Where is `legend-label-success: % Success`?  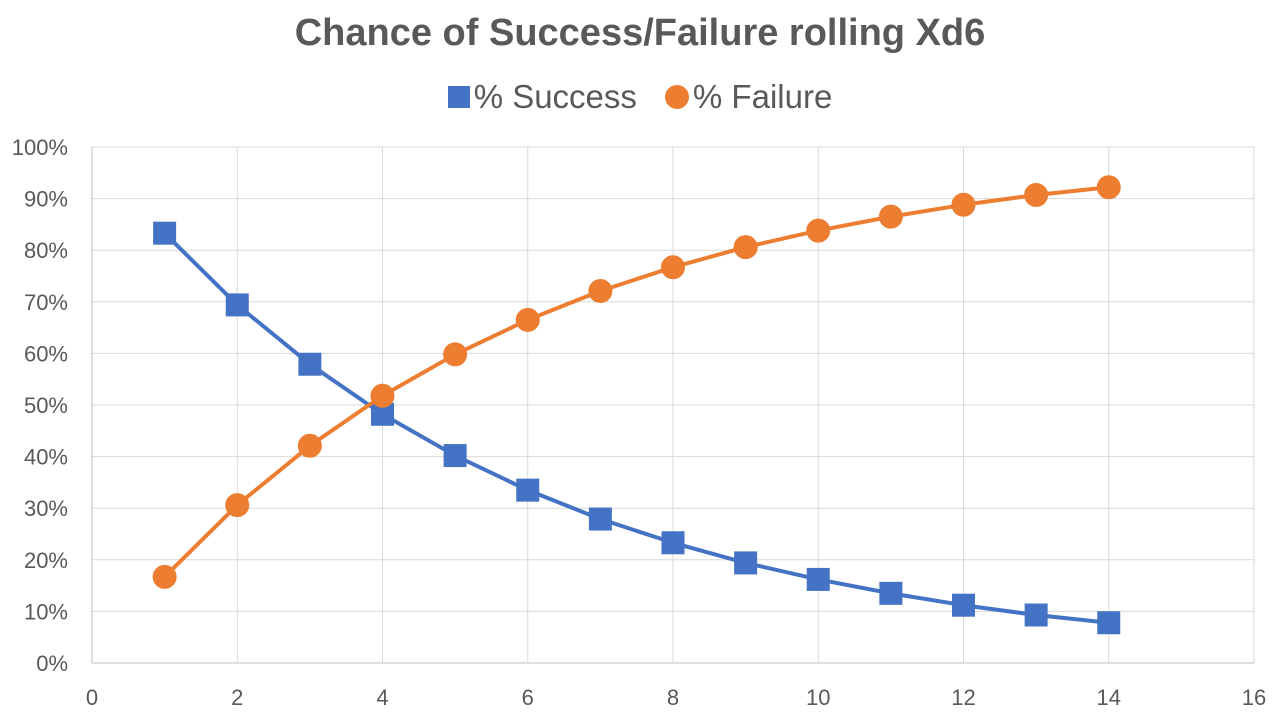
legend-label-success: % Success is located at coordinates (555, 96).